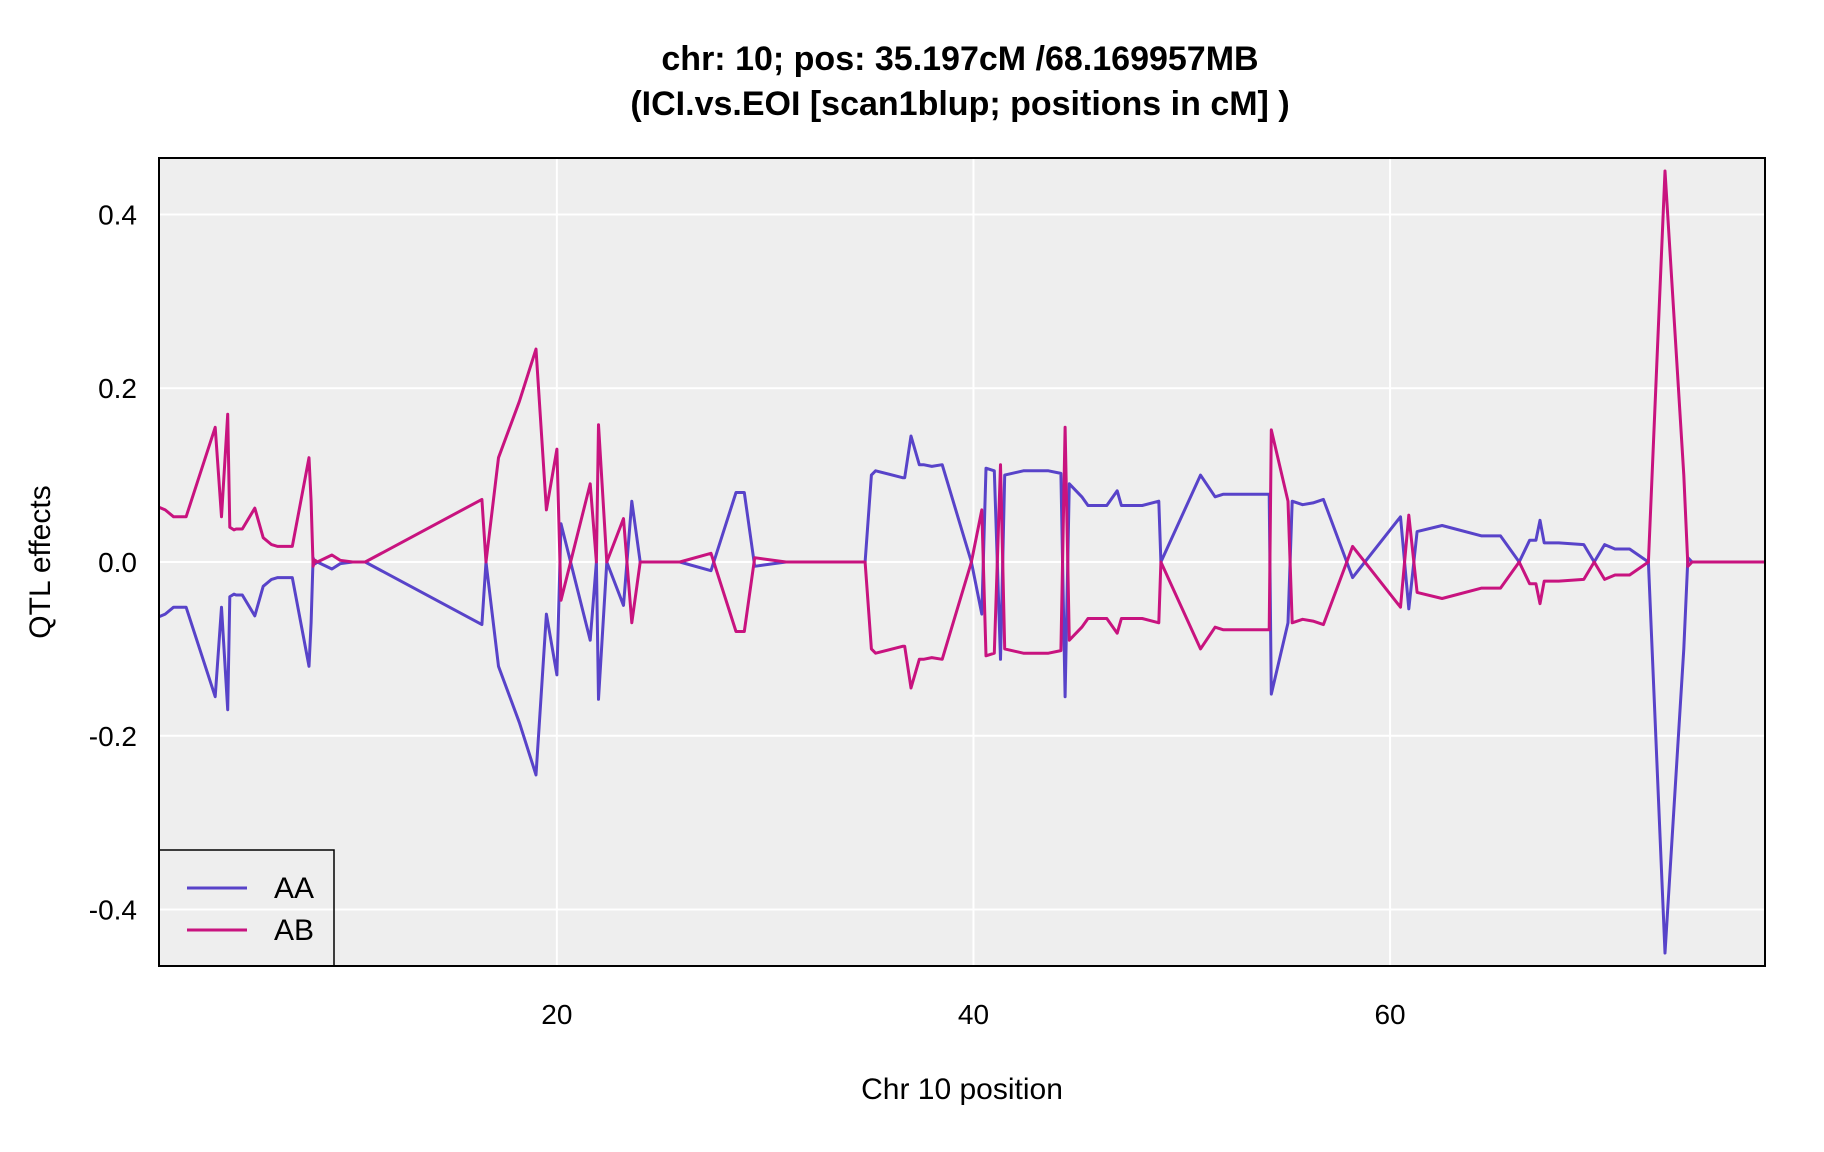  I want to click on legend: AA AB, so click(246, 908).